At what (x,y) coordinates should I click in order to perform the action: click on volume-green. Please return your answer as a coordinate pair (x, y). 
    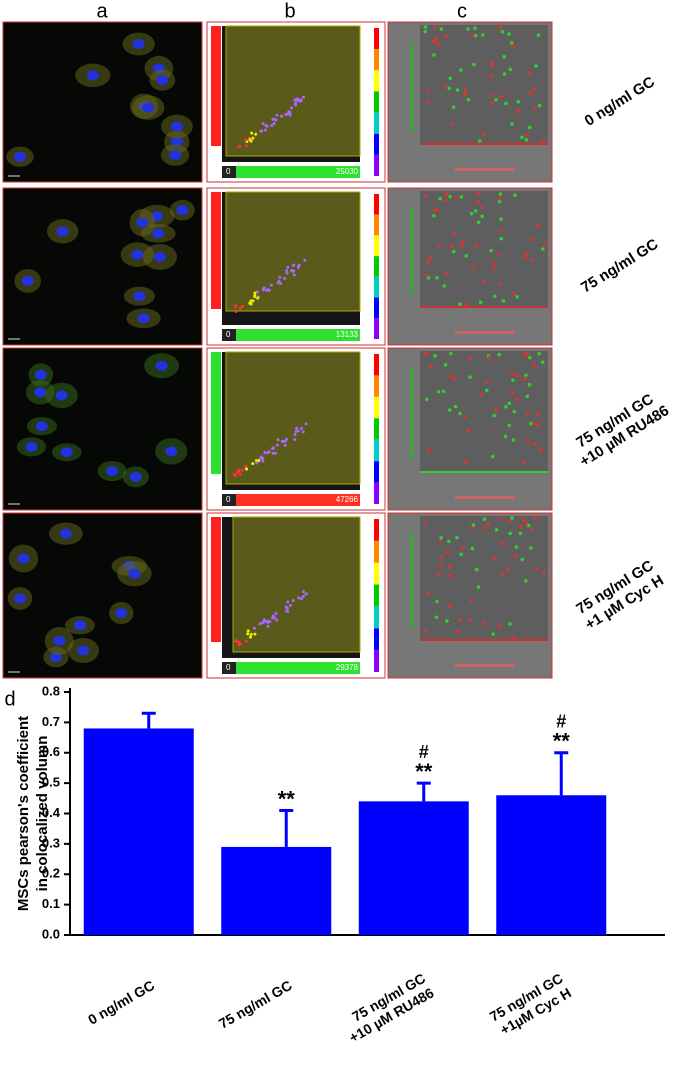
    Looking at the image, I should click on (411, 251).